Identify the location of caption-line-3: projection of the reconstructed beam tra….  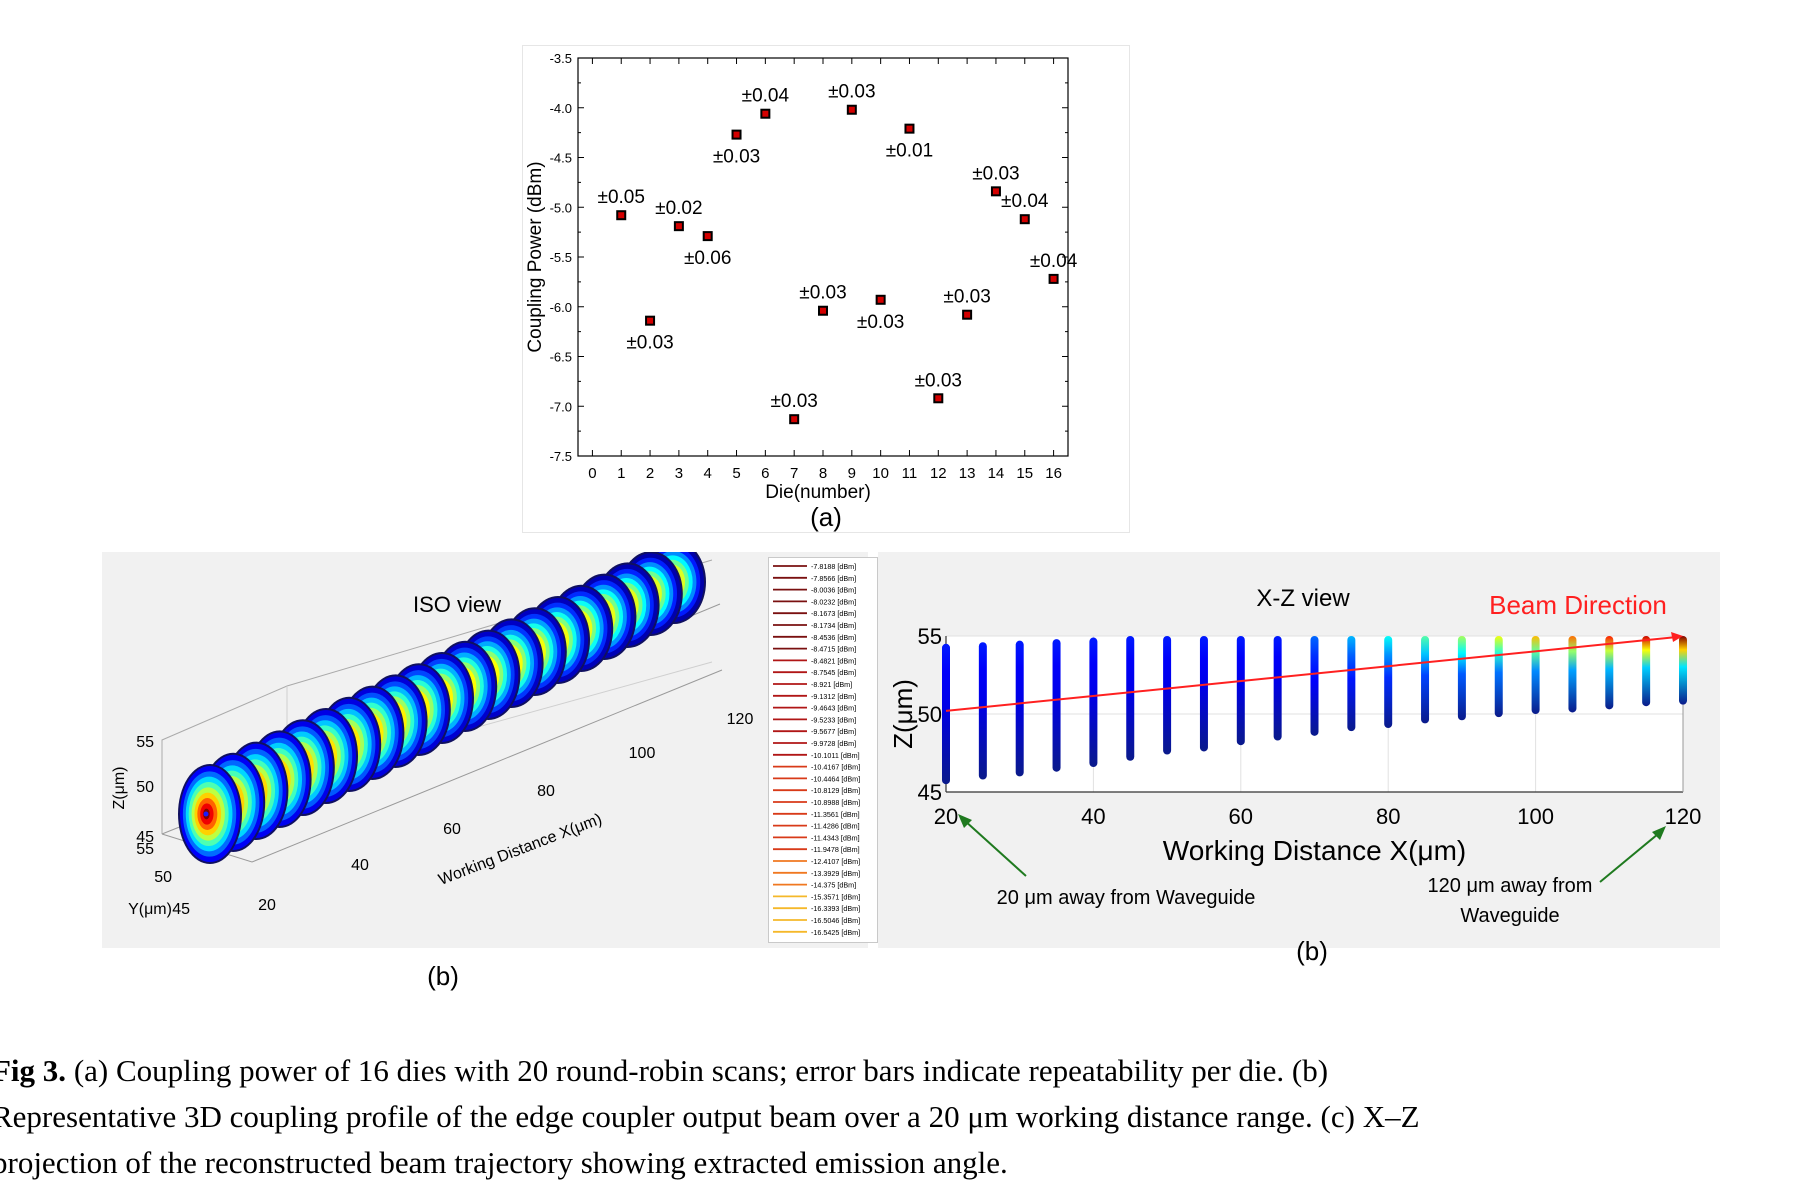
(504, 1162).